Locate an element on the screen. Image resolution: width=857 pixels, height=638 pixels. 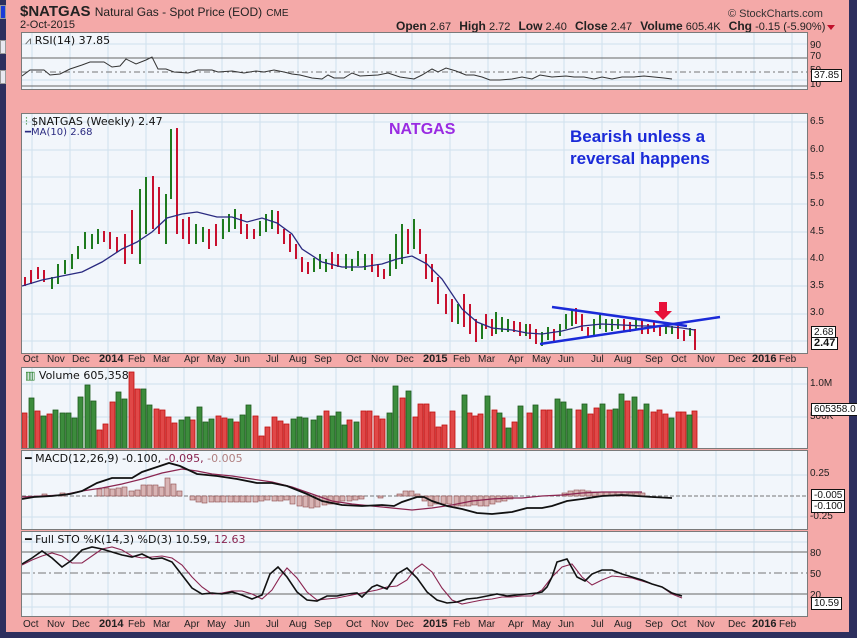
price-tick: 5.5 is located at coordinates (817, 176).